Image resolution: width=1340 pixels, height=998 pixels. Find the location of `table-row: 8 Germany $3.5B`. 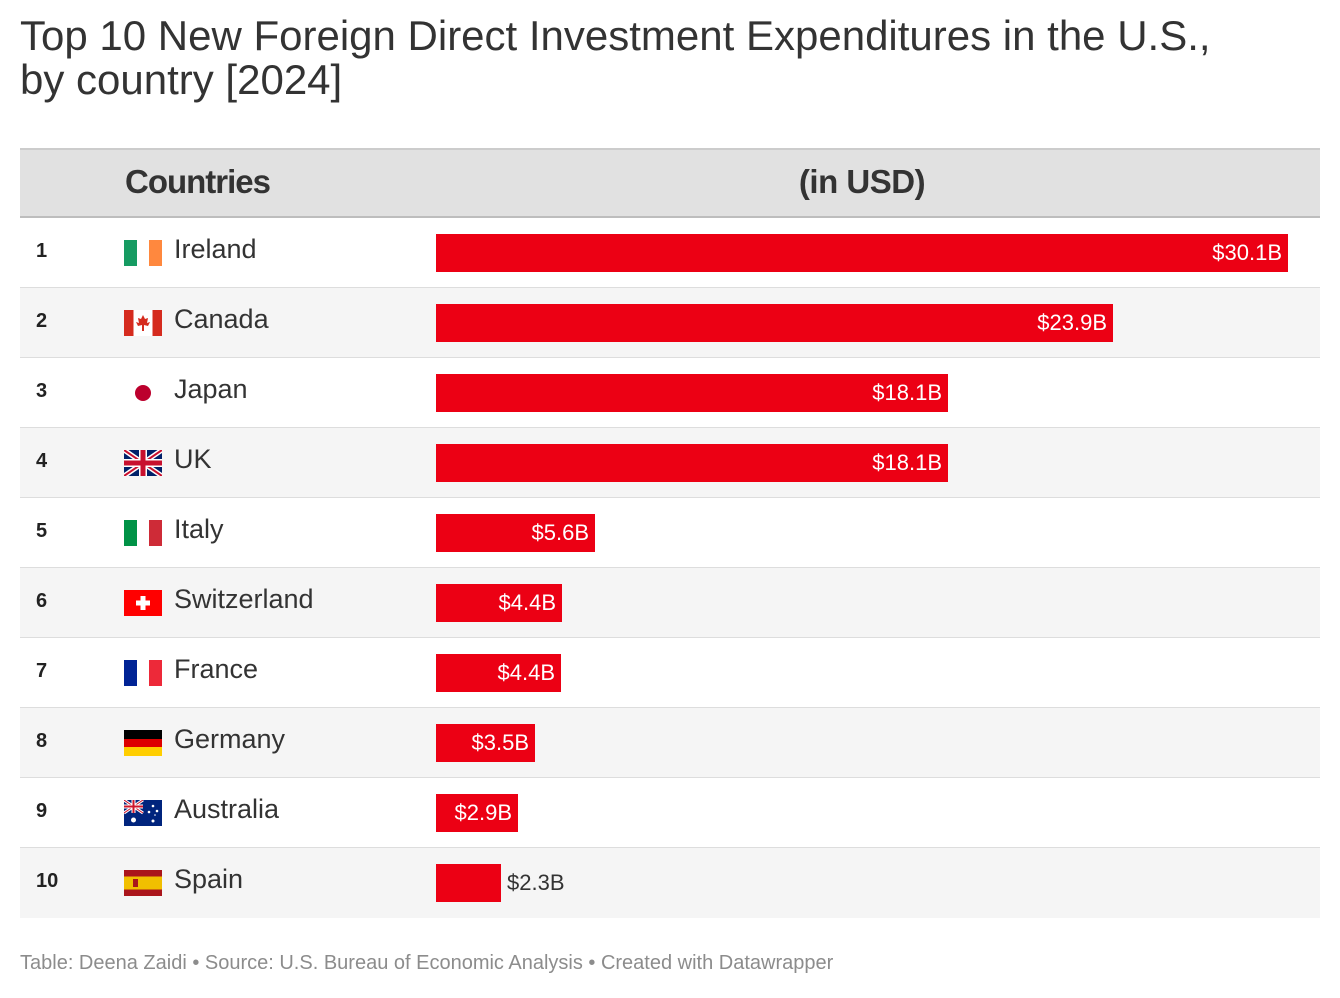

table-row: 8 Germany $3.5B is located at coordinates (670, 743).